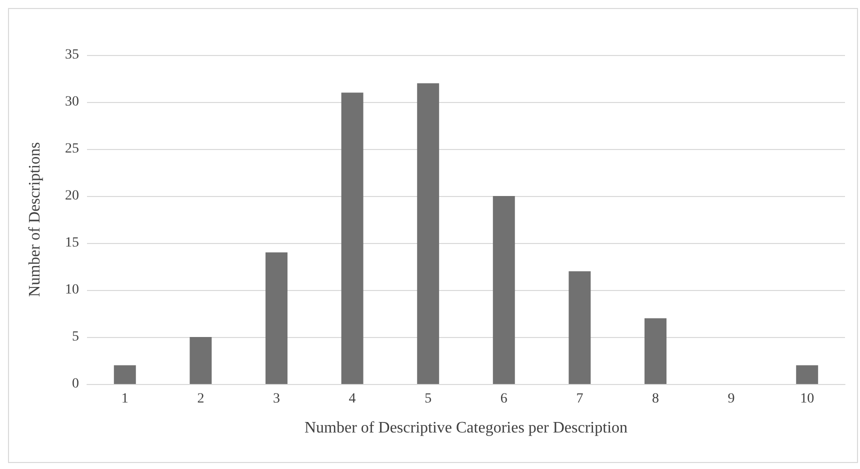 The height and width of the screenshot is (469, 860). I want to click on y-axis-title: Number of Descriptions, so click(35, 219).